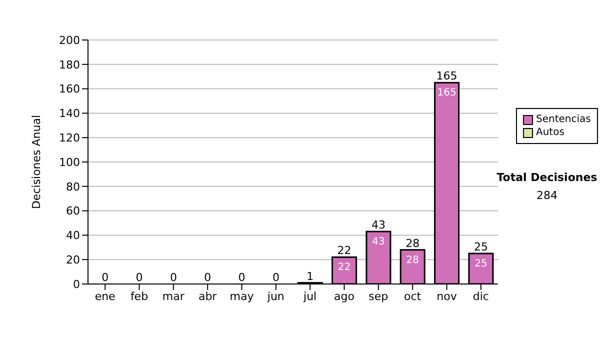 The image size is (600, 340). Describe the element at coordinates (105, 296) in the screenshot. I see `x-tick-label: ene` at that location.